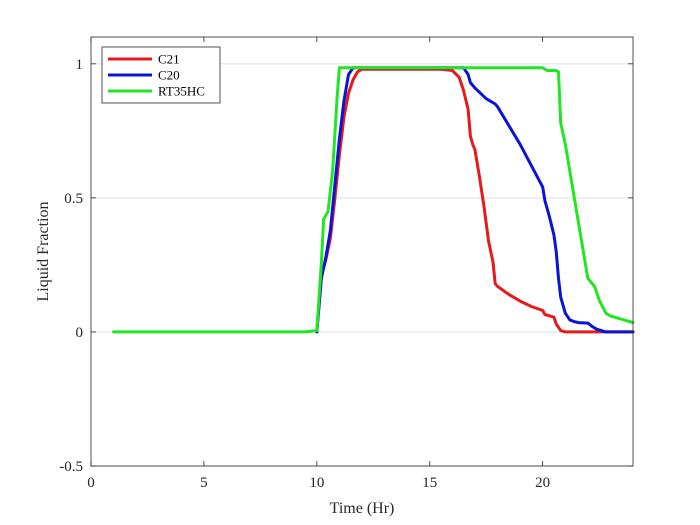 The image size is (700, 525). Describe the element at coordinates (362, 508) in the screenshot. I see `x-axis-label: Time (Hr)` at that location.